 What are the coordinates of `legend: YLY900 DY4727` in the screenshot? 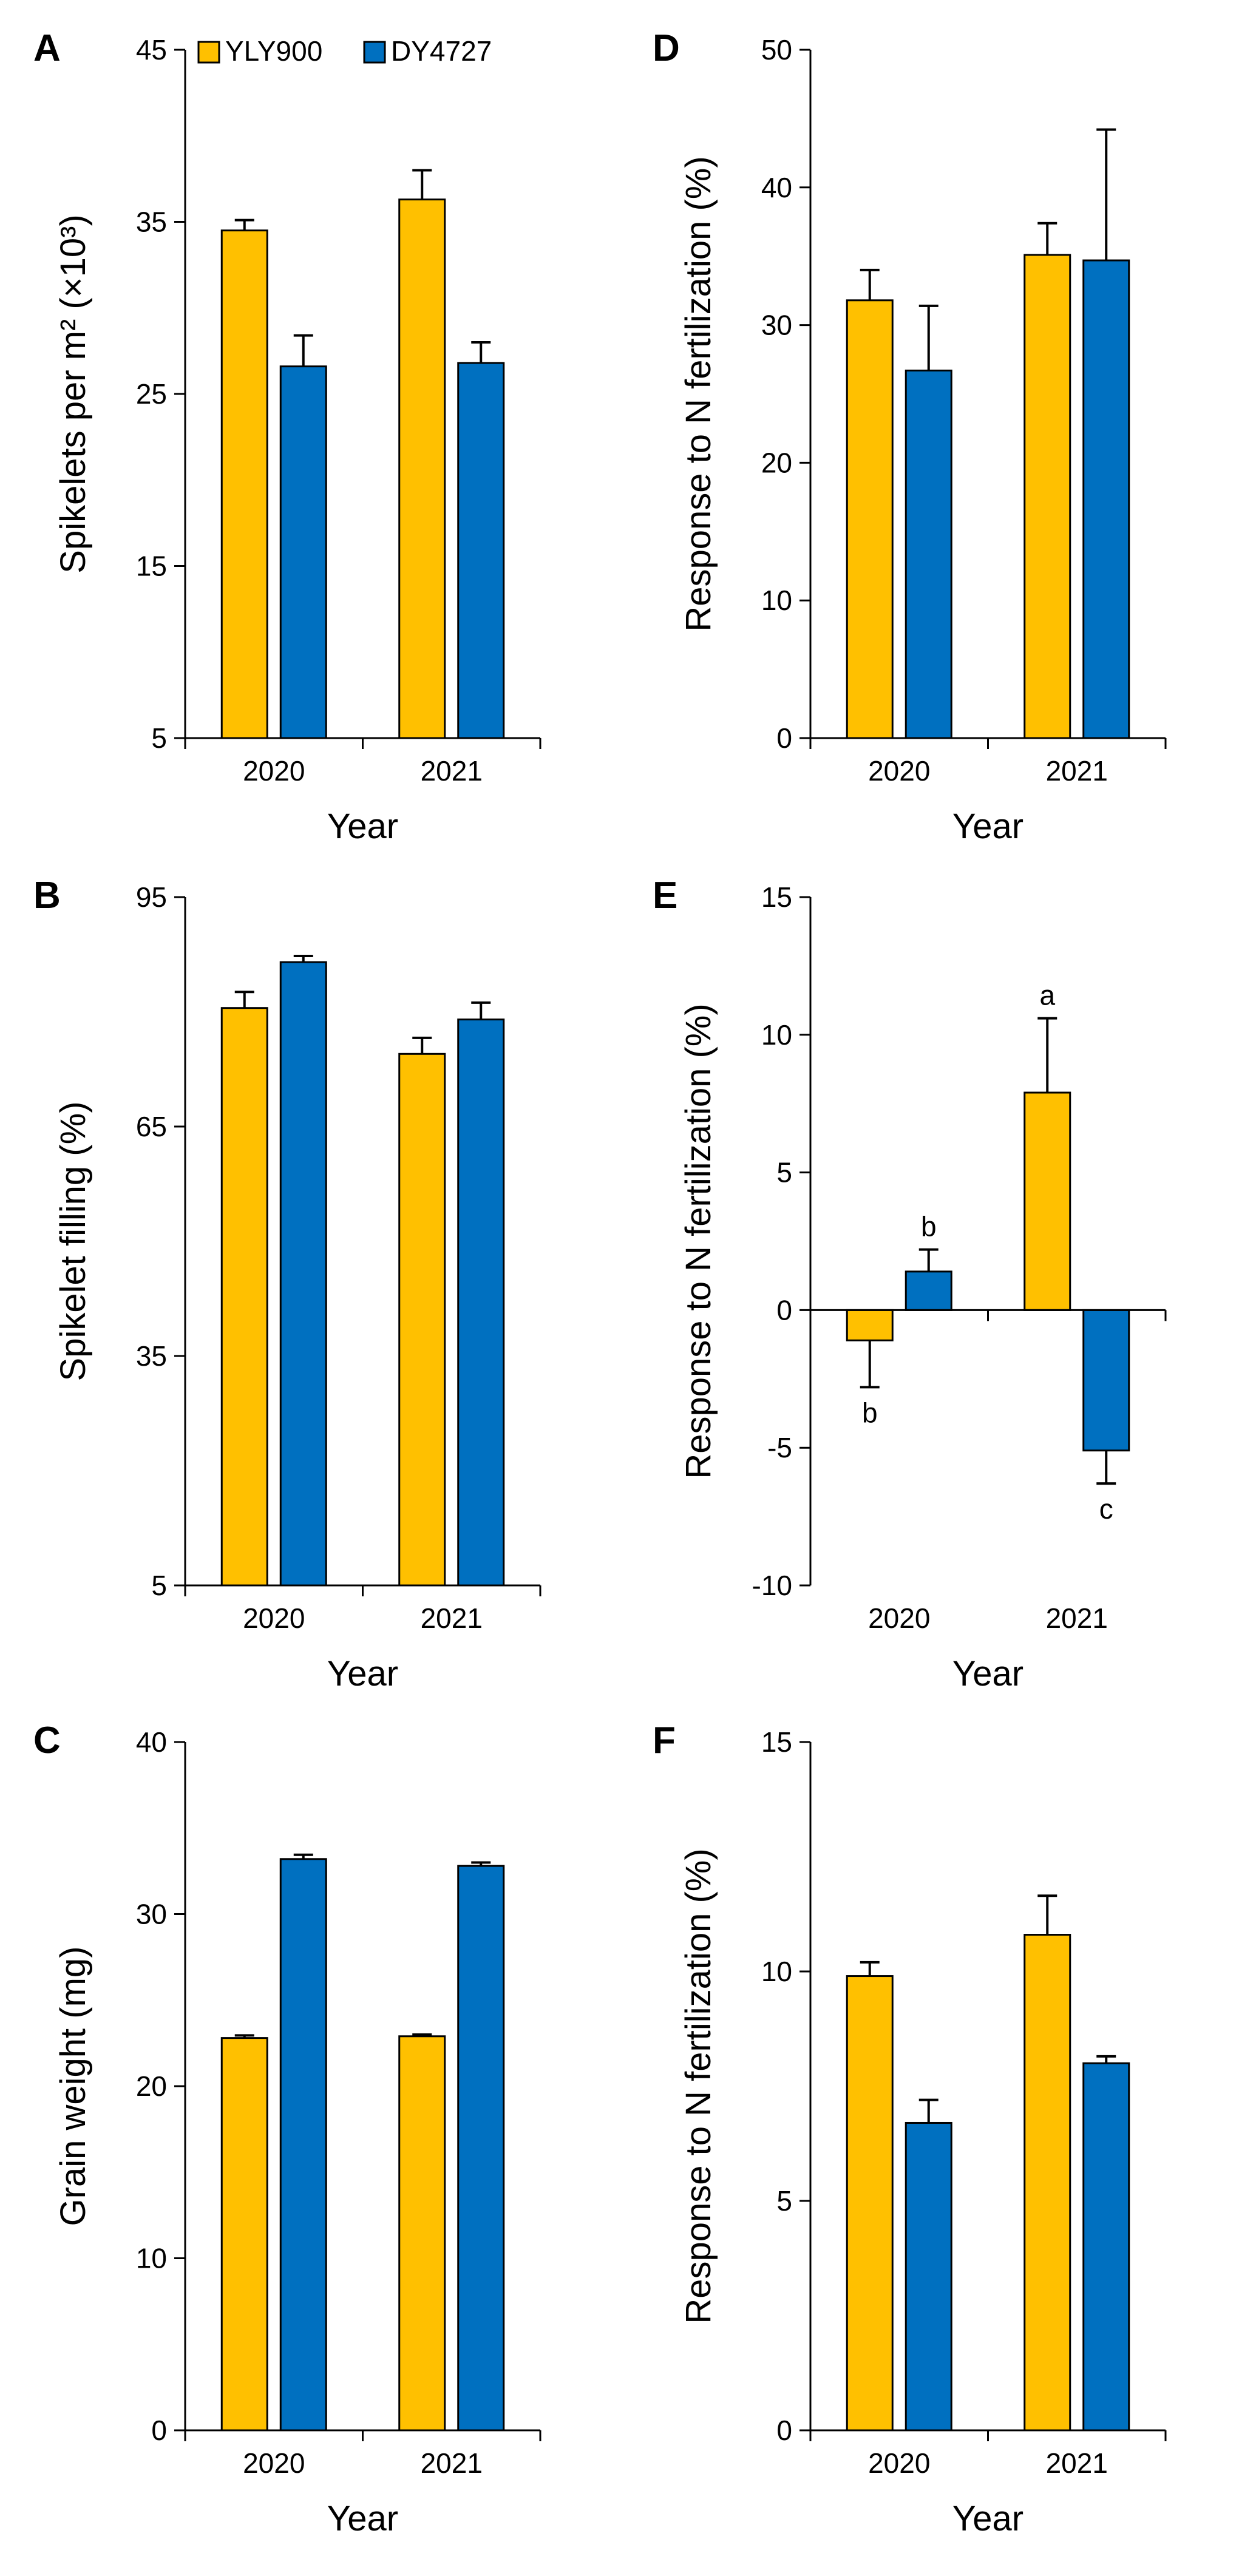 It's located at (344, 51).